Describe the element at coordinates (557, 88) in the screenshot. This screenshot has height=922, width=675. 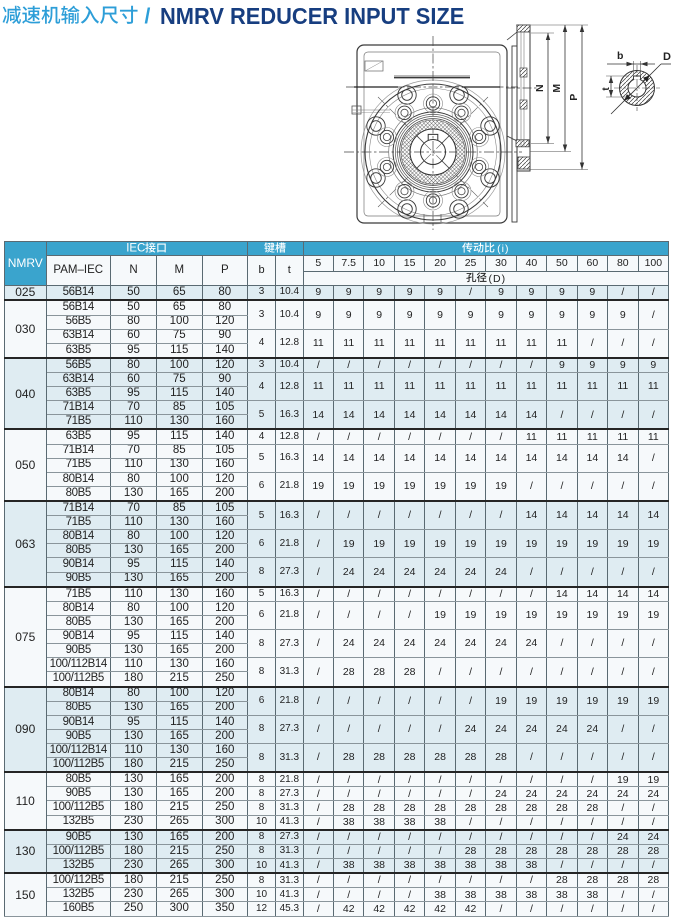
I see `svg-text: M` at that location.